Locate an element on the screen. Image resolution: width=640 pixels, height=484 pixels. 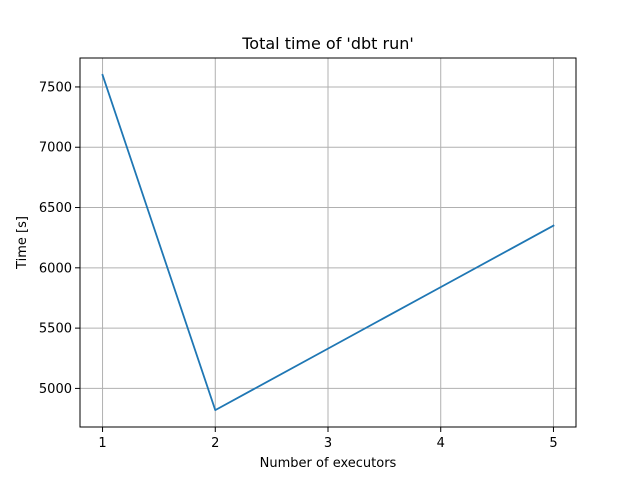
x-axis-label: Number of executors is located at coordinates (328, 463).